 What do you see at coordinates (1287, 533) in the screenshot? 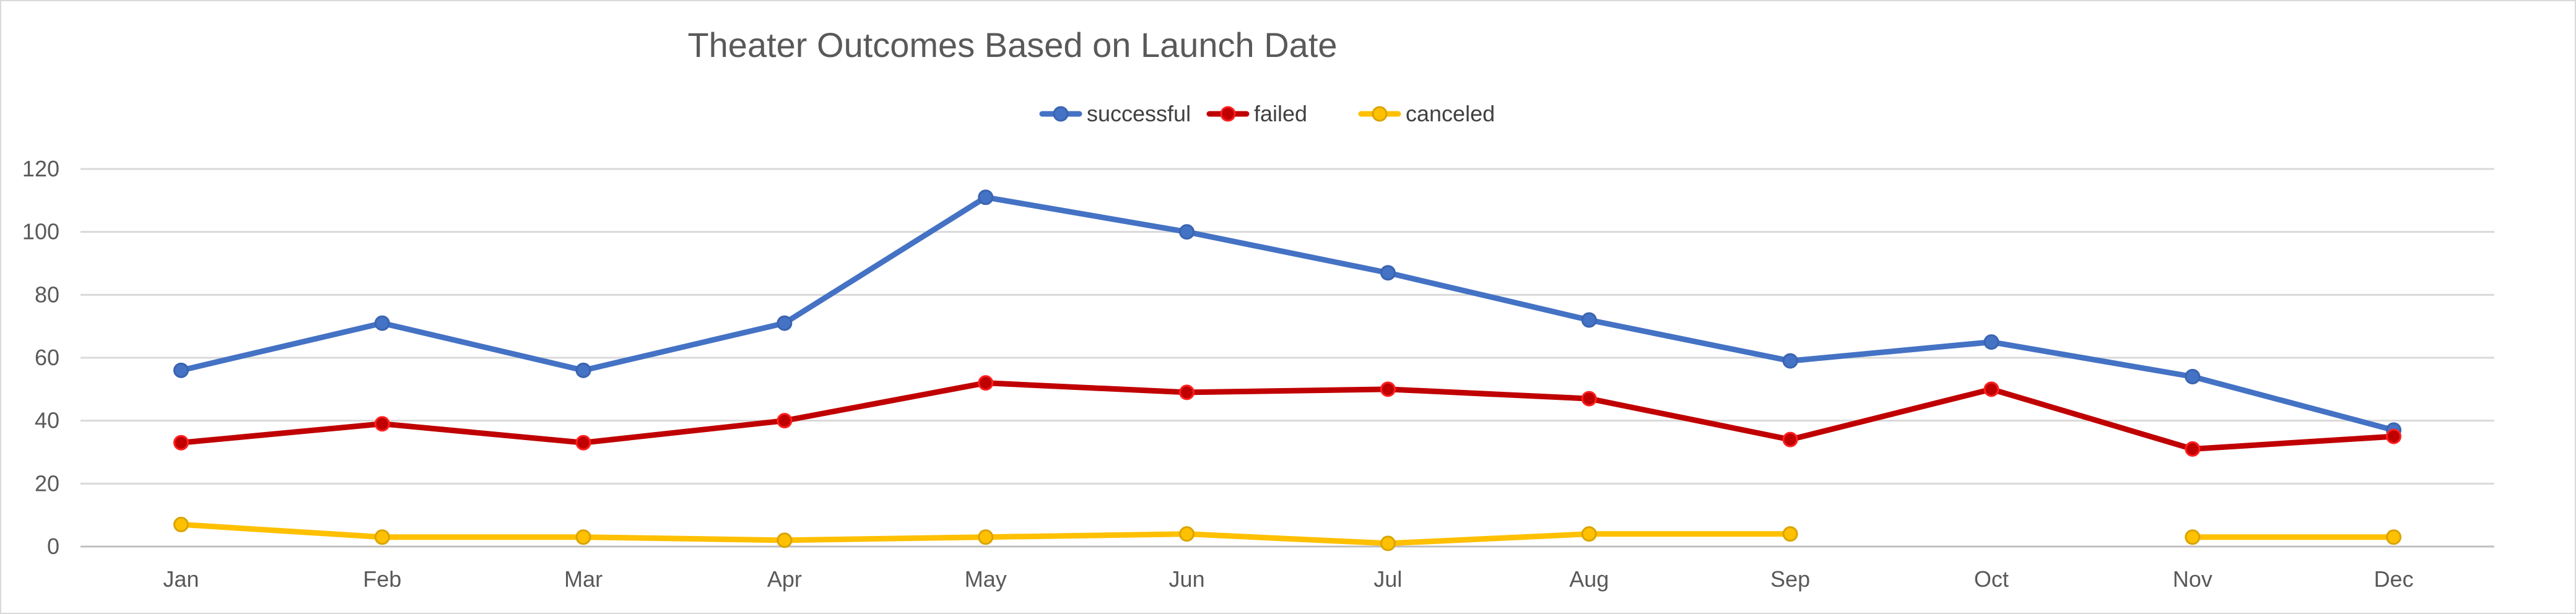
I see `series-canceled` at bounding box center [1287, 533].